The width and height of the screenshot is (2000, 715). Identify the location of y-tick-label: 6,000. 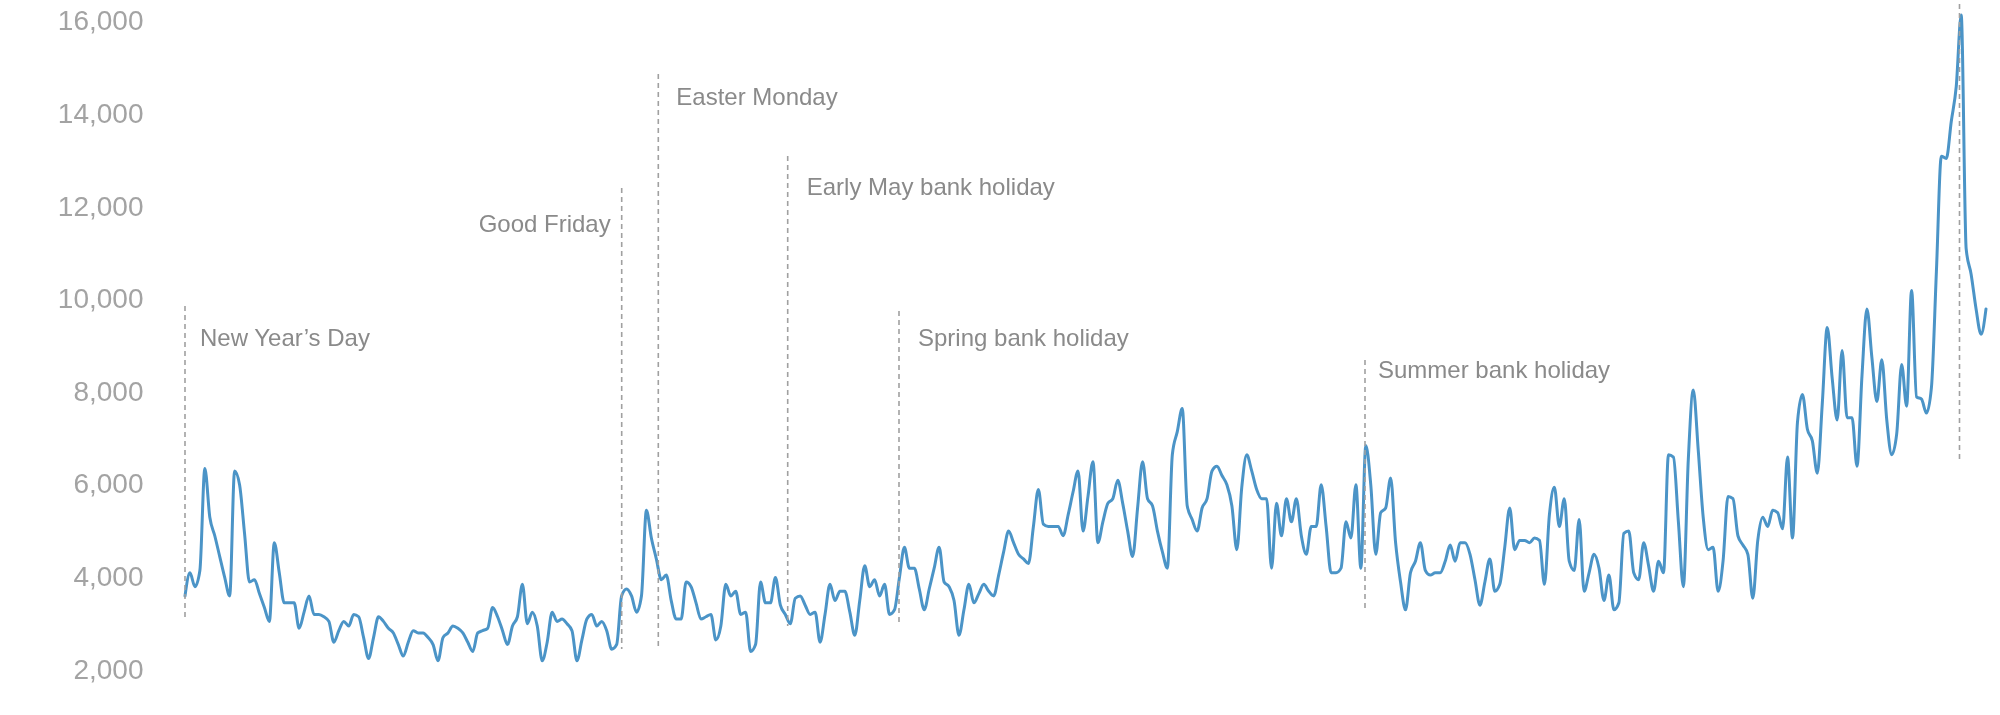
(108, 484).